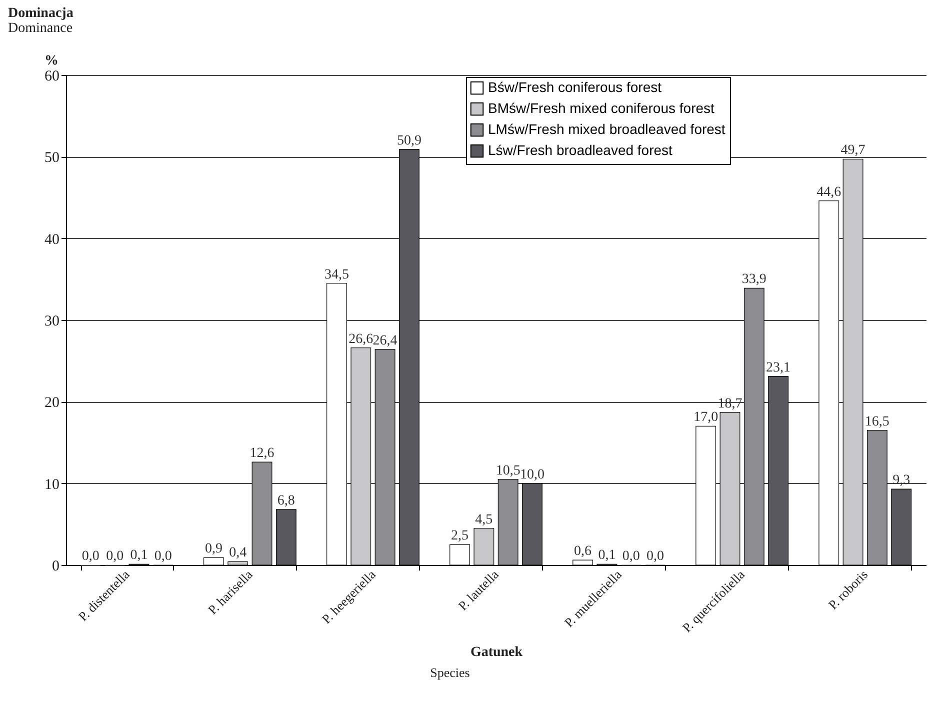 Image resolution: width=933 pixels, height=716 pixels. Describe the element at coordinates (52, 240) in the screenshot. I see `y-tick-label: 40` at that location.